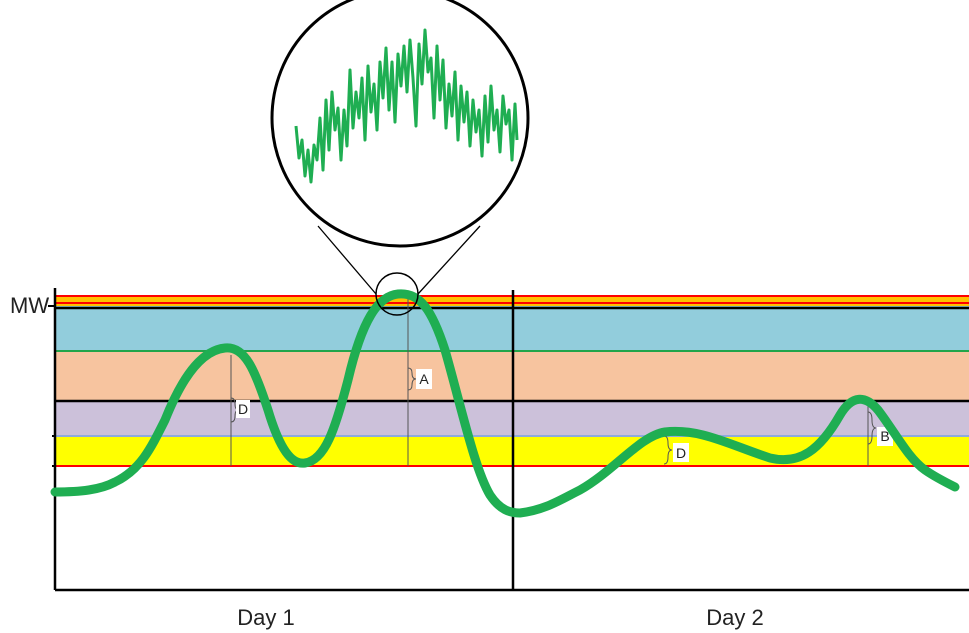 Image resolution: width=969 pixels, height=633 pixels. What do you see at coordinates (668, 450) in the screenshot?
I see `bracket-d` at bounding box center [668, 450].